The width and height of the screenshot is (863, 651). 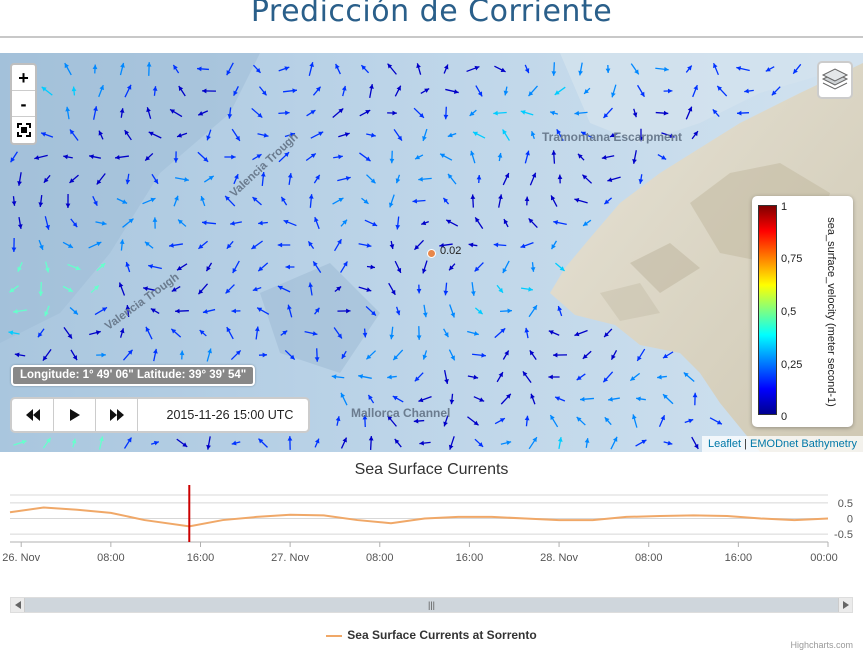 I want to click on station-marker-value: 0.02, so click(x=451, y=251).